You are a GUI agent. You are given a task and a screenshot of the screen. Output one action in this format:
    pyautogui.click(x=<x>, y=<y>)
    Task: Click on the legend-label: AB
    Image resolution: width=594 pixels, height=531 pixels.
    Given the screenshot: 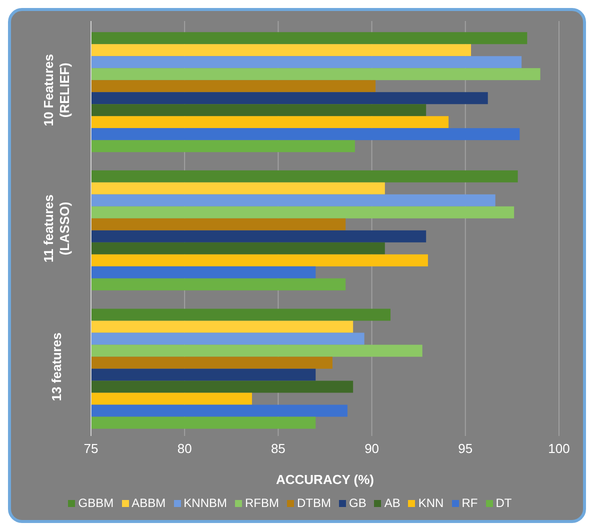 What is the action you would take?
    pyautogui.click(x=391, y=503)
    